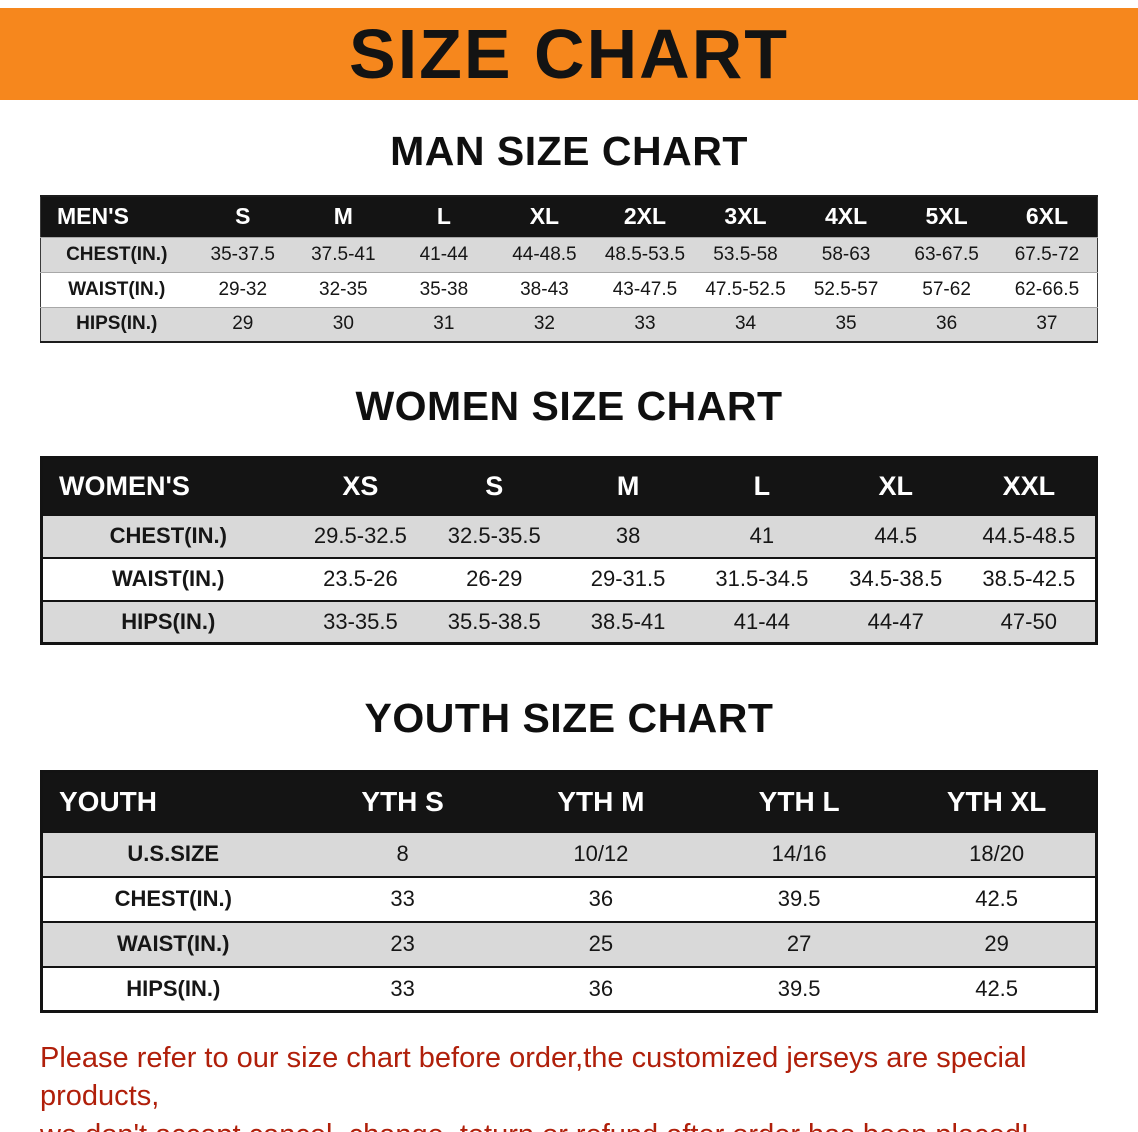 This screenshot has height=1132, width=1138. I want to click on column-header: 4XL, so click(846, 216).